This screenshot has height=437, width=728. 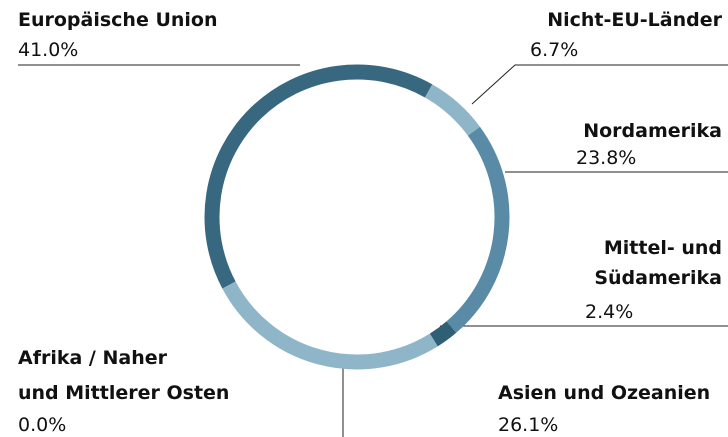 What do you see at coordinates (663, 248) in the screenshot?
I see `category-label: Mittel- und` at bounding box center [663, 248].